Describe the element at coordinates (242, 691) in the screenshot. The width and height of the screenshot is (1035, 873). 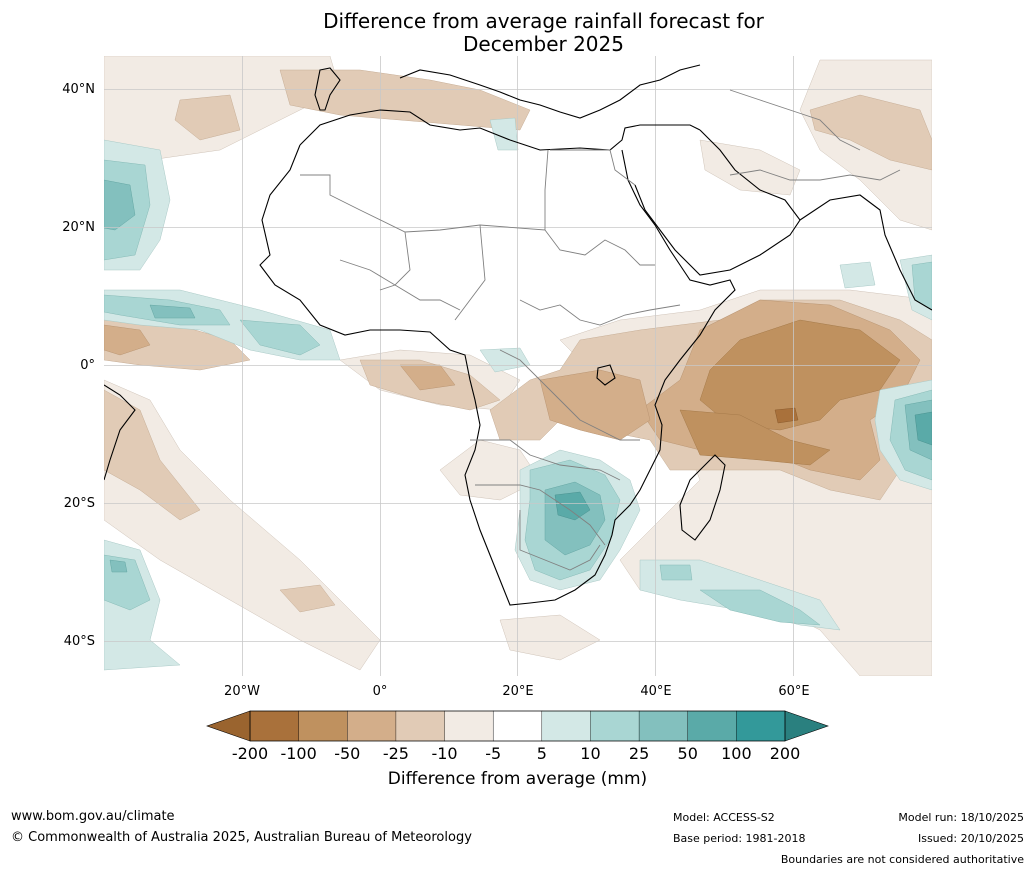
I see `lon-label-20w: 20°W` at that location.